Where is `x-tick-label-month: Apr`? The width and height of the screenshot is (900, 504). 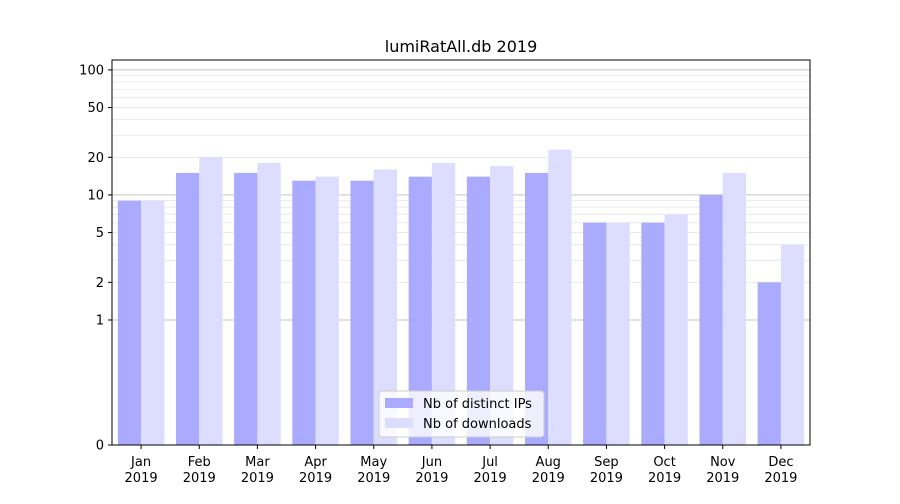 x-tick-label-month: Apr is located at coordinates (315, 462).